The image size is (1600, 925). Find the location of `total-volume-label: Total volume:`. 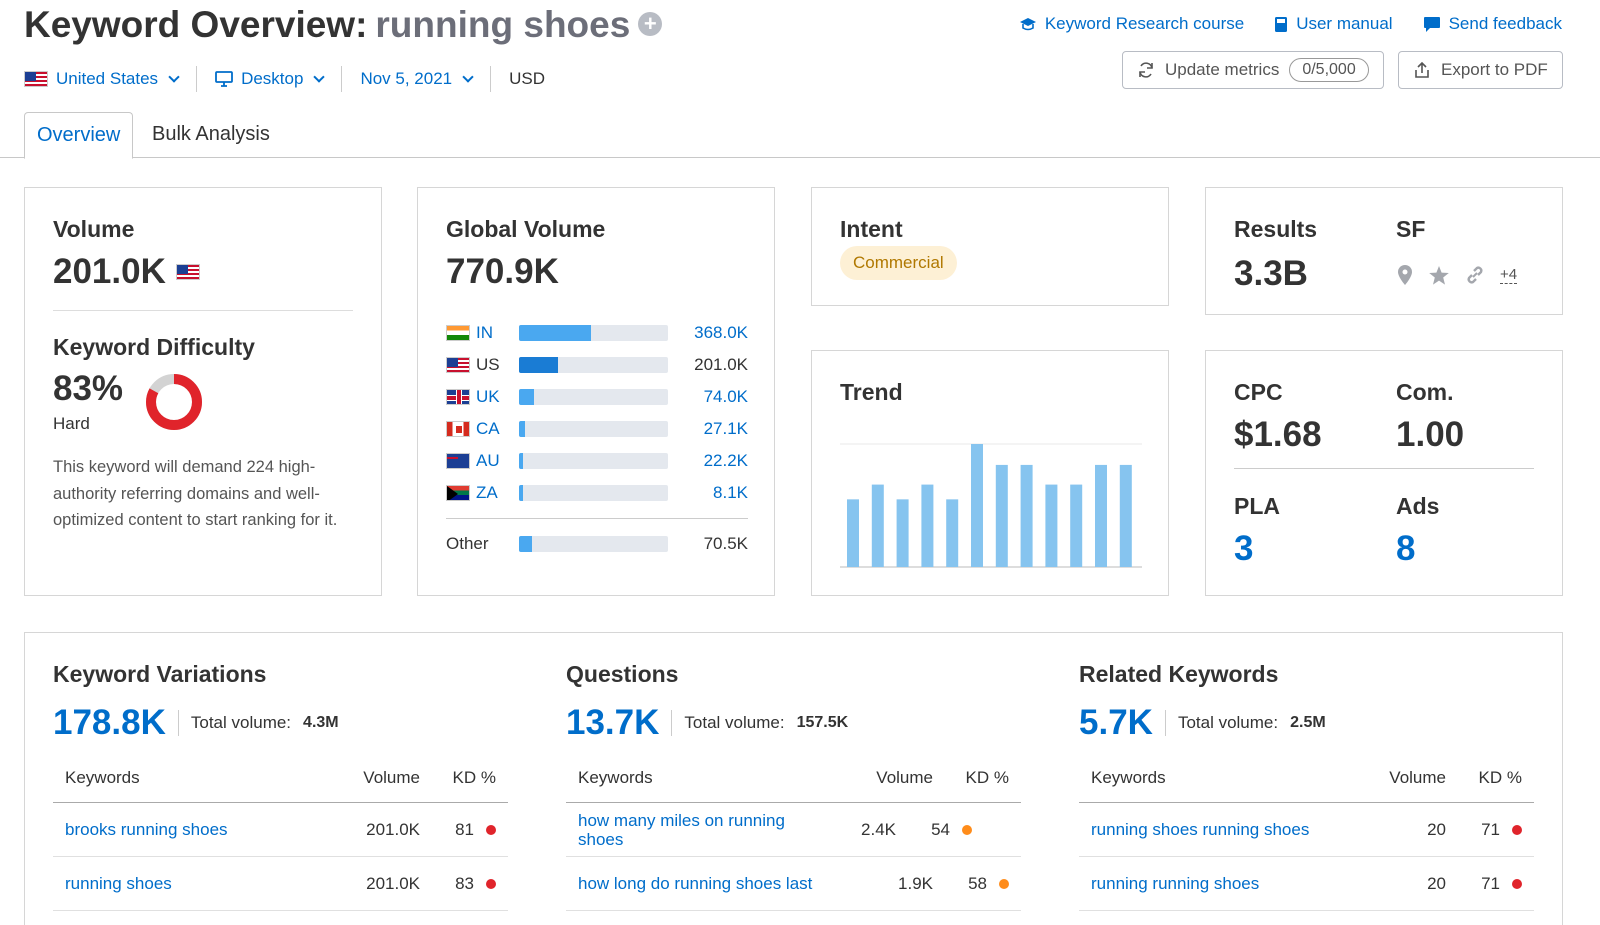

total-volume-label: Total volume: is located at coordinates (1228, 722).